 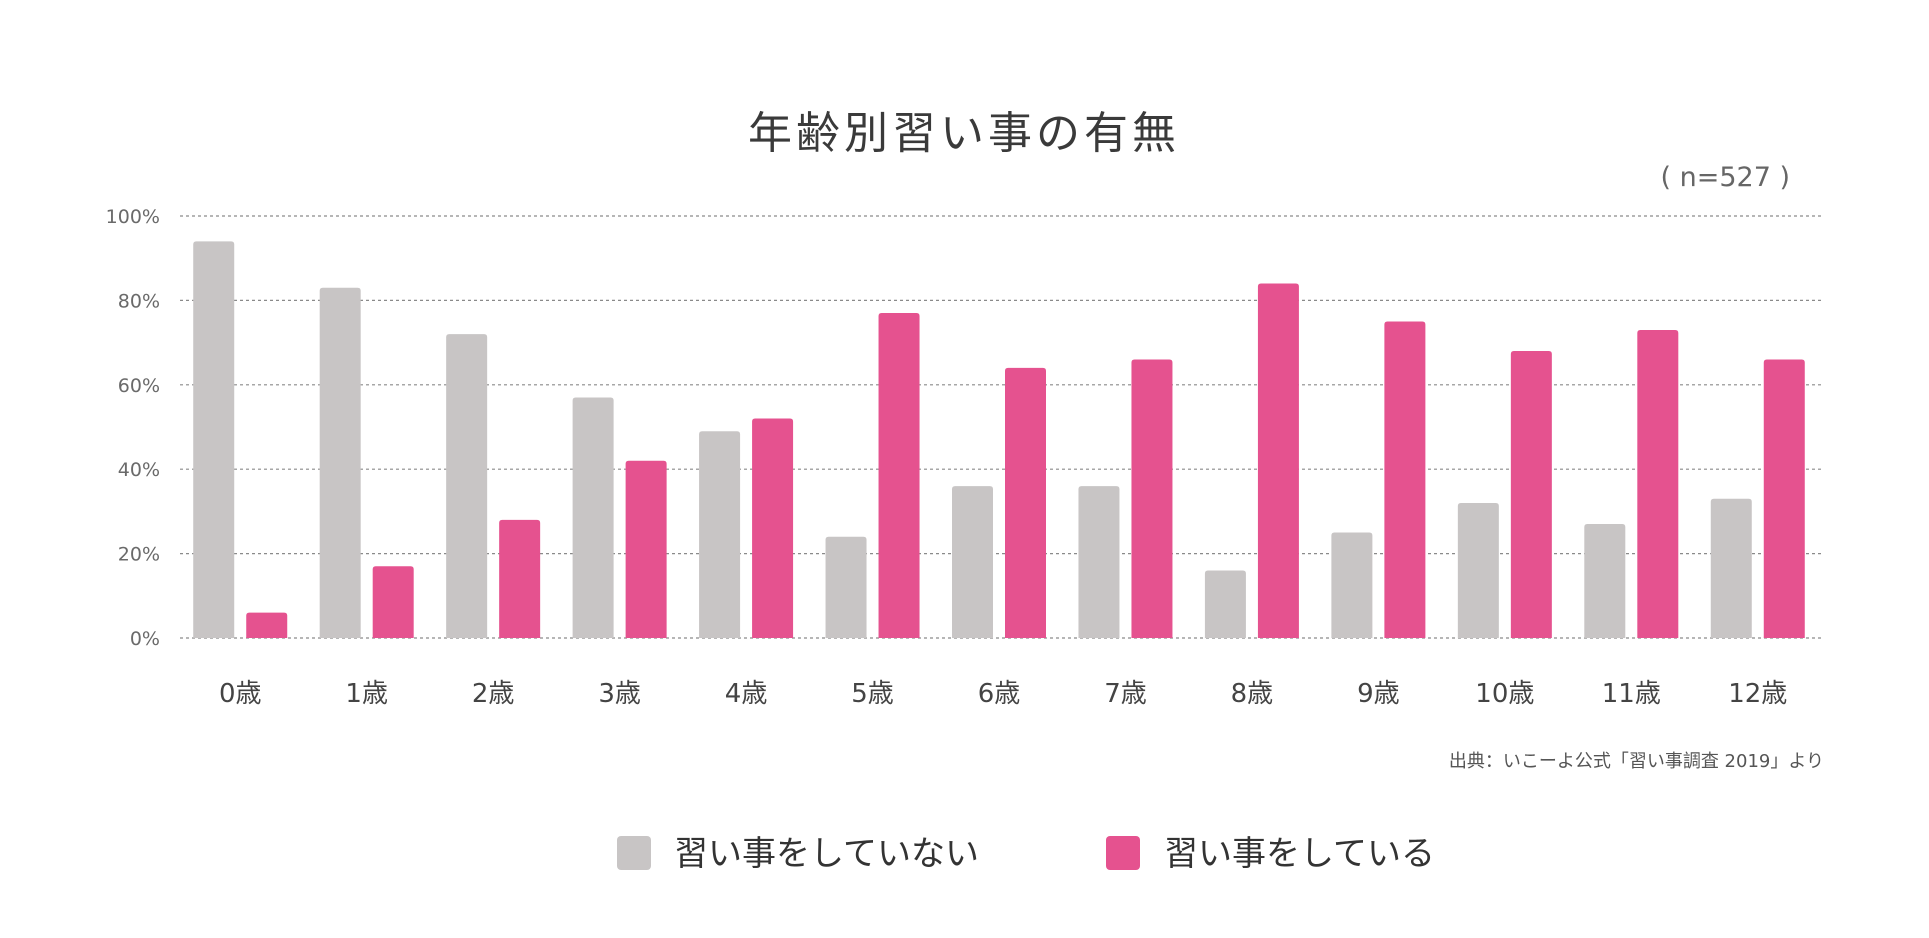 I want to click on y-tick-label: 80%, so click(x=139, y=301).